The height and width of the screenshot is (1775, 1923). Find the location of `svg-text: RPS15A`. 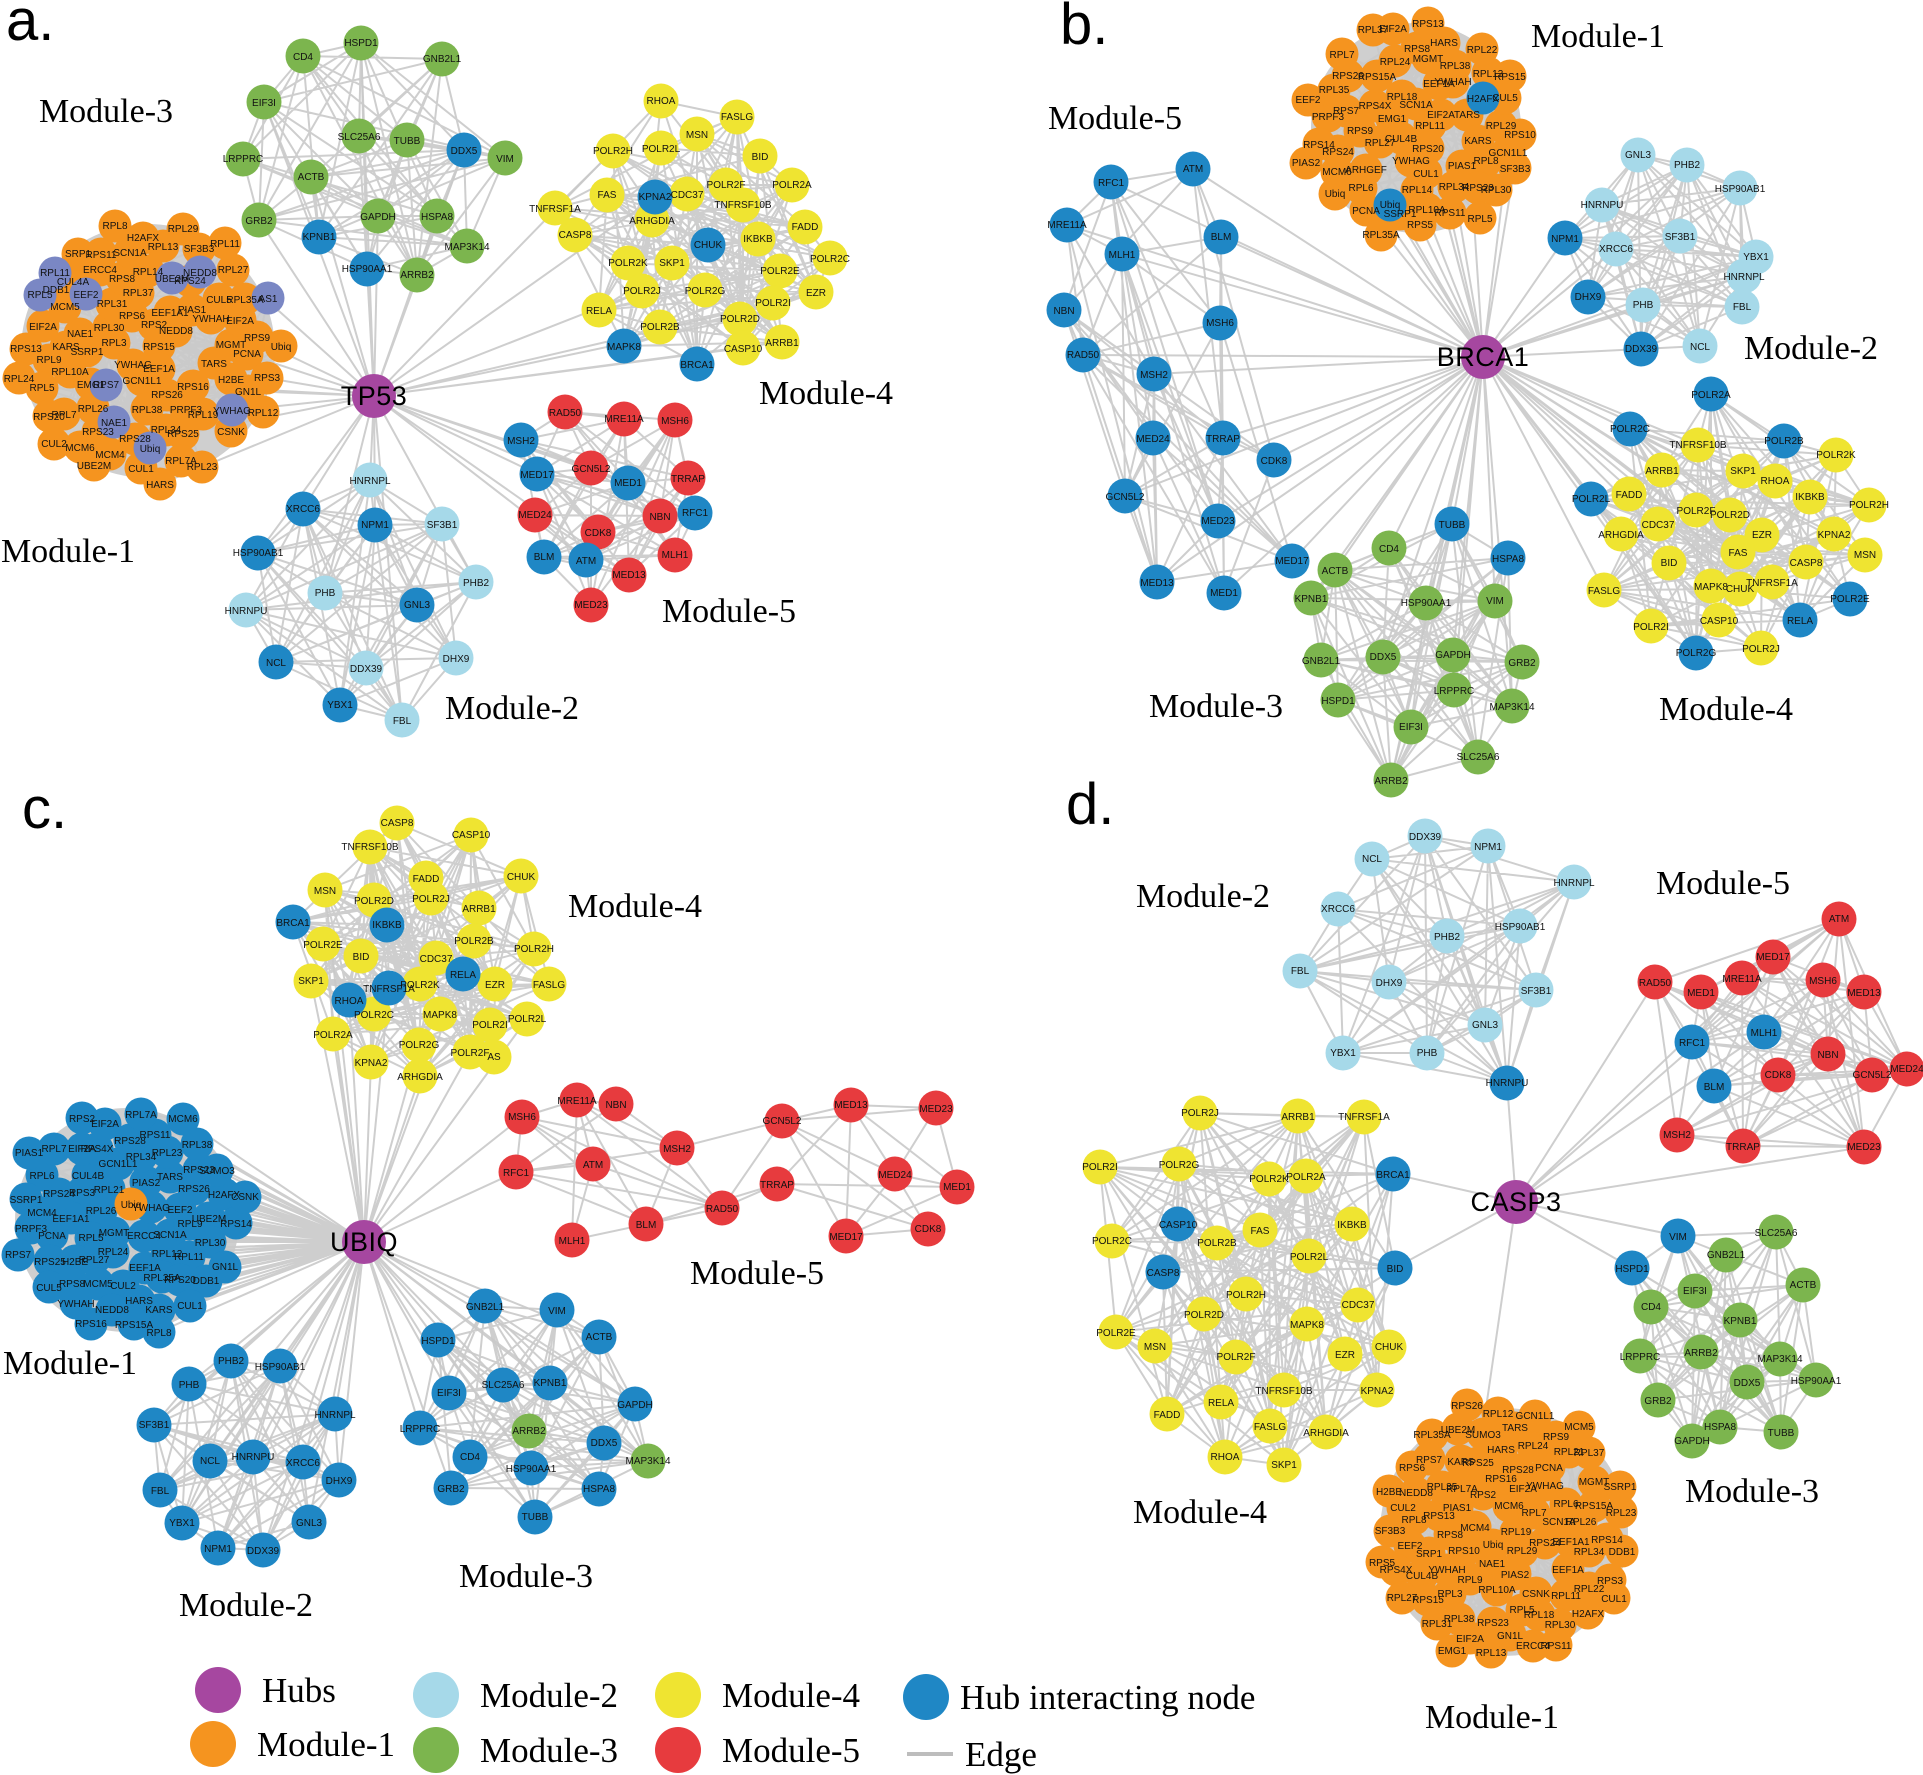

svg-text: RPS15A is located at coordinates (1377, 77).